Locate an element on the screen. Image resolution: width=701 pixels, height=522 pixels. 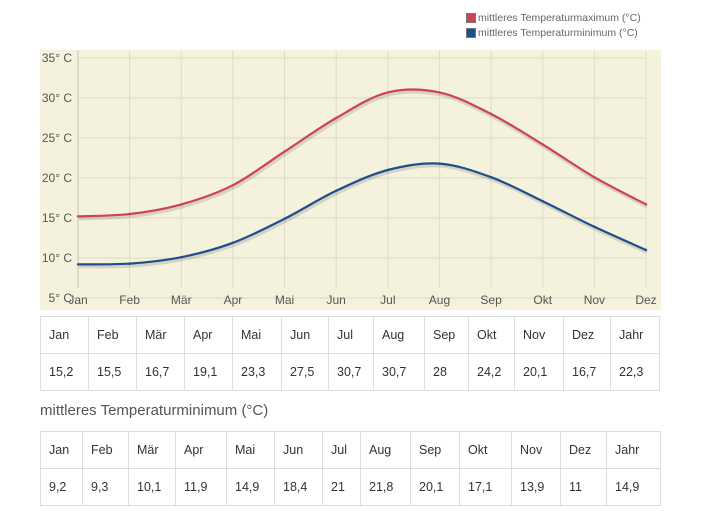
table-value-cell: 23,3 is located at coordinates (257, 372).